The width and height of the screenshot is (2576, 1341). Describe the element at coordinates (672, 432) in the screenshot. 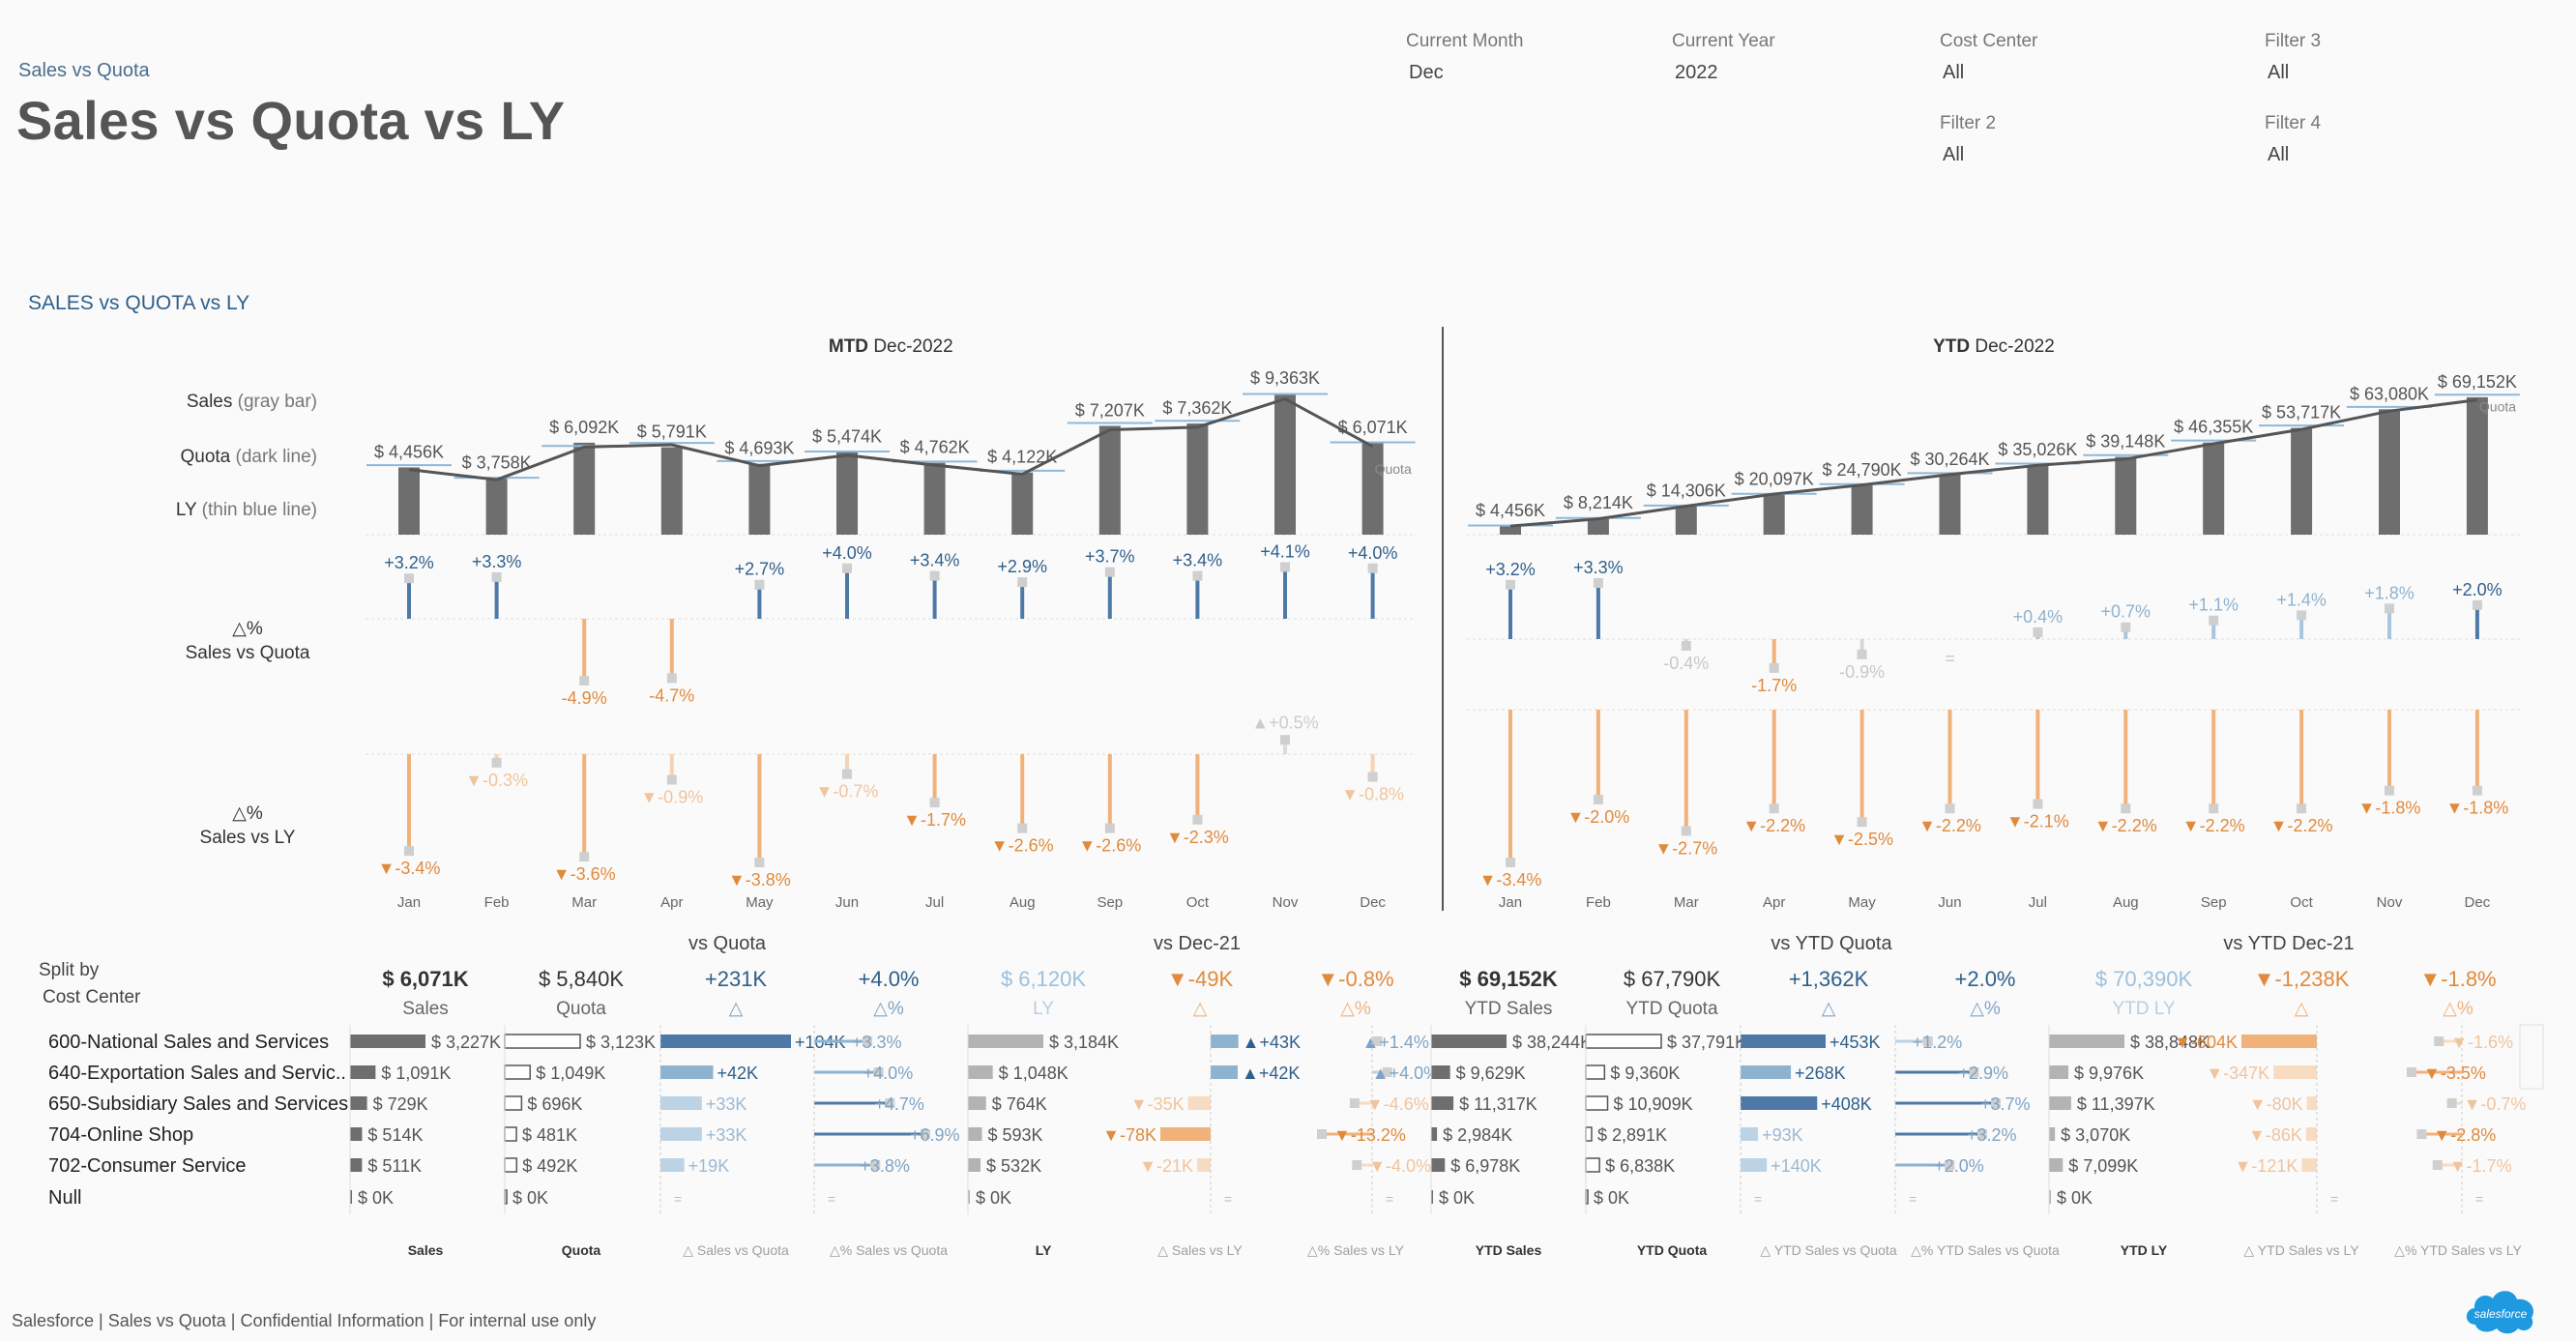

I see `sales-label: $ 5,791K` at that location.